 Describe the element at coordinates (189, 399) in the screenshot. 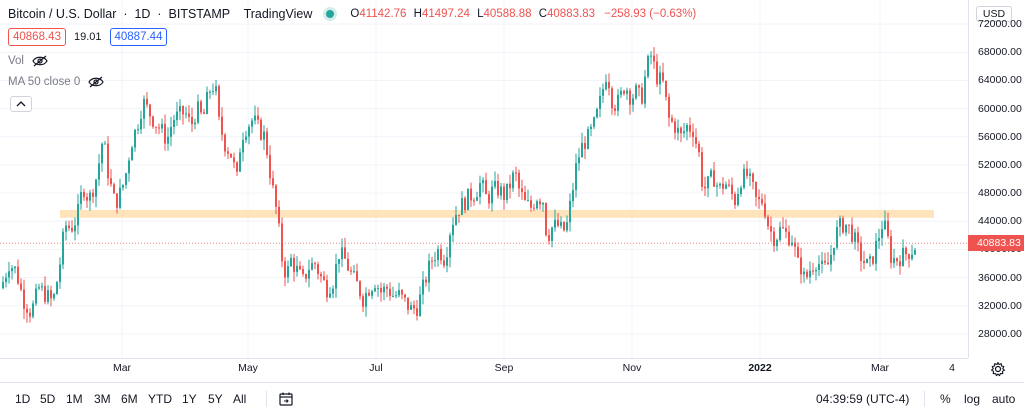

I see `range-button-1y: 1Y` at that location.